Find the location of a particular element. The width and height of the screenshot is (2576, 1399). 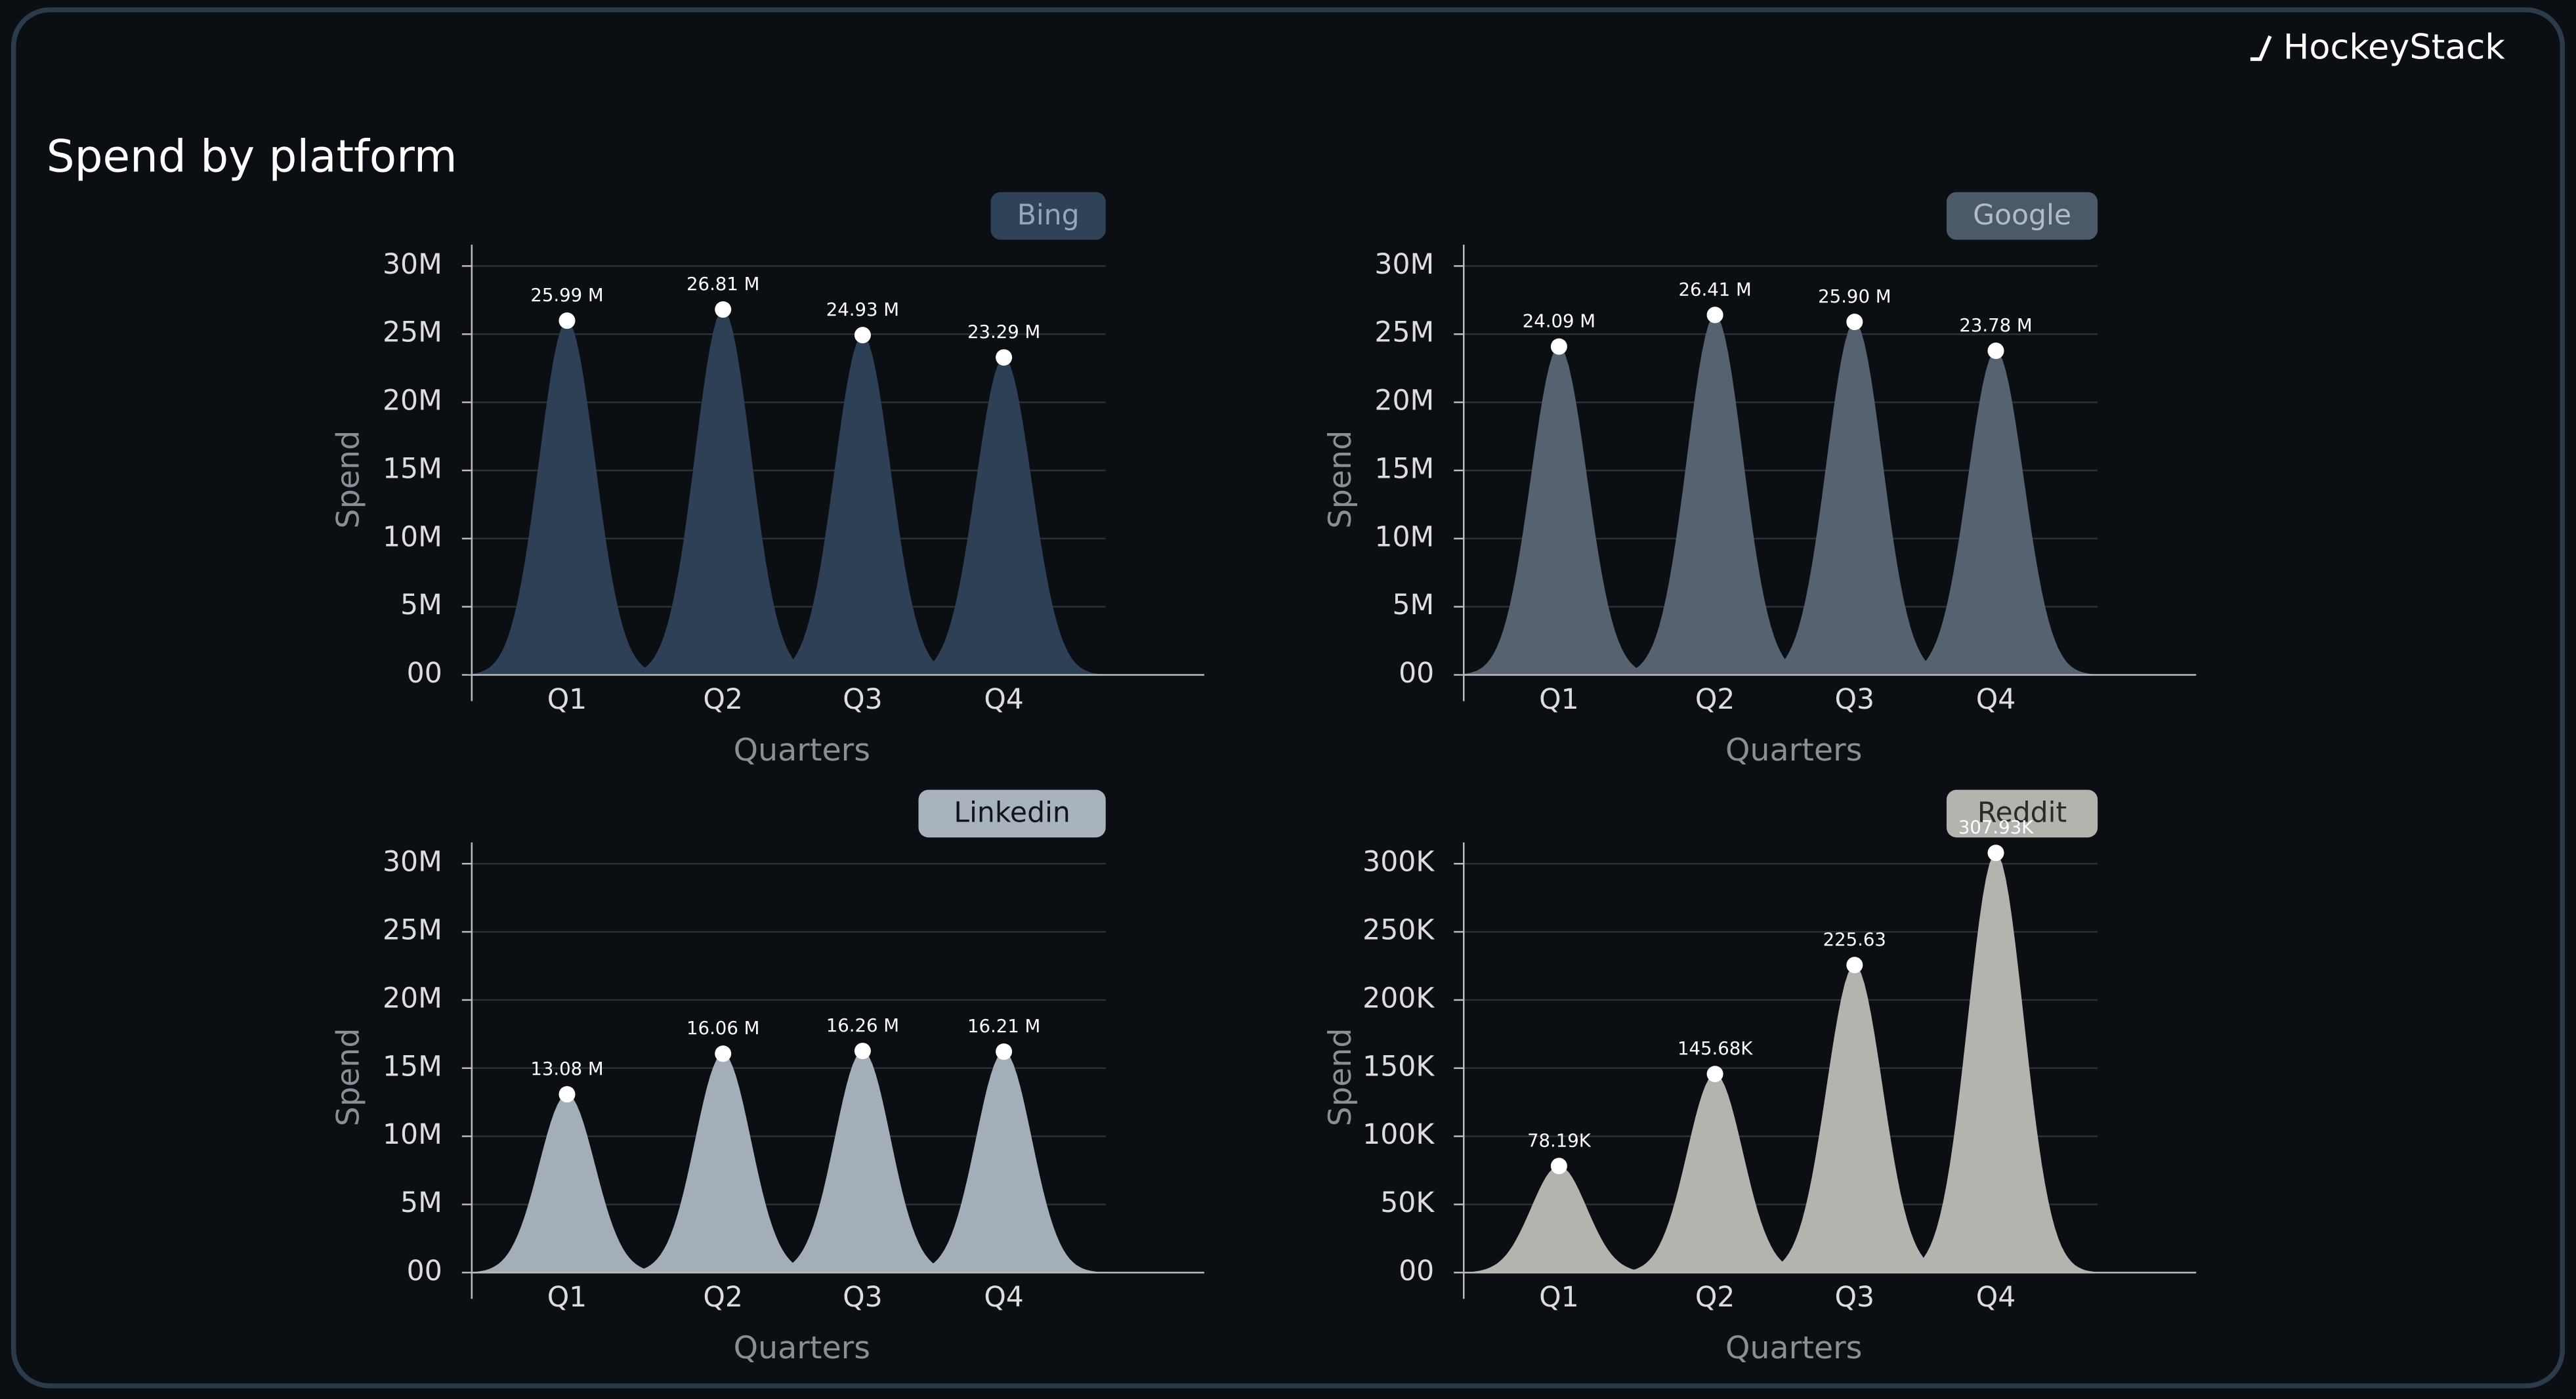

platform-badge-label: Google is located at coordinates (2022, 215).